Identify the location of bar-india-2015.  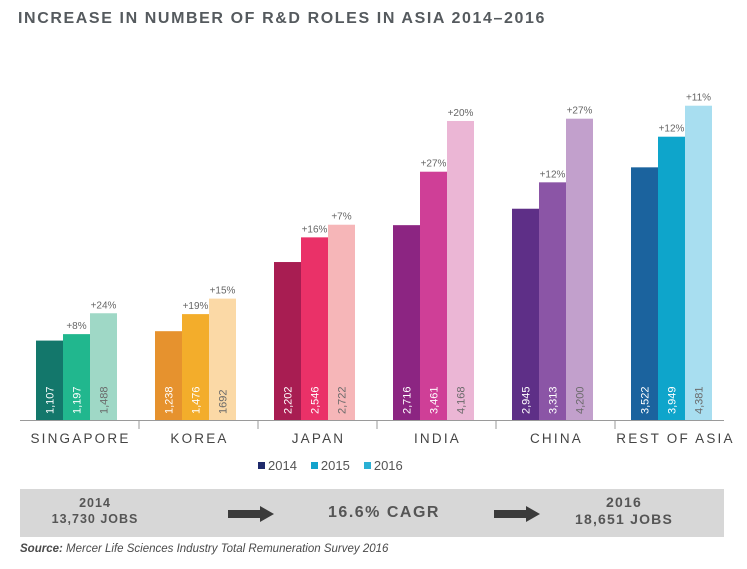
(433, 295).